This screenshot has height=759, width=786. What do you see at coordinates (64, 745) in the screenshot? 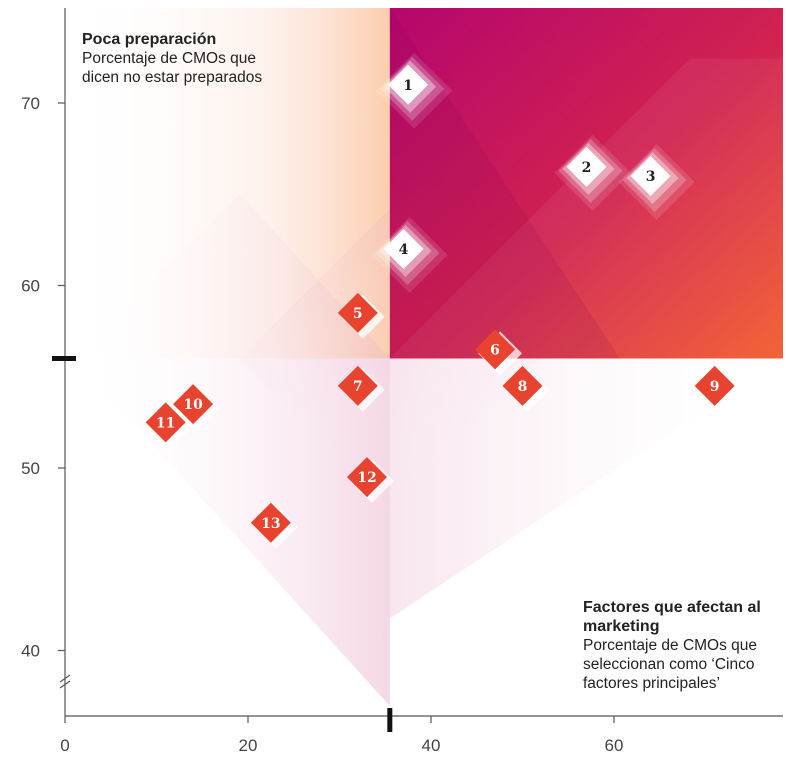
I see `x-tick-label: 0` at bounding box center [64, 745].